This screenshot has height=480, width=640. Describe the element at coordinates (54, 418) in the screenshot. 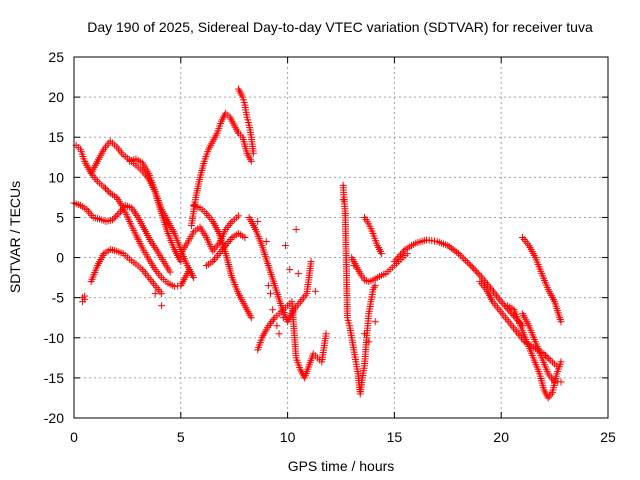

I see `y-tick-label: -20` at that location.